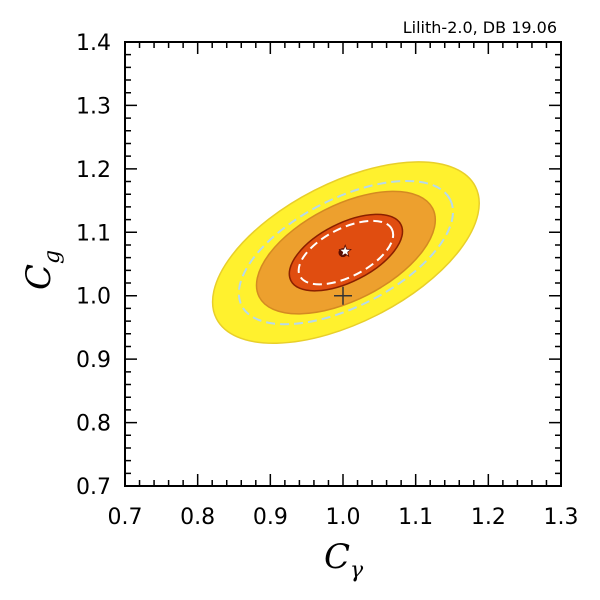  I want to click on y-tick-labels: 0.7 0.8 0.9 1.0 1.1 1.2 1.3 1.4, so click(93, 265).